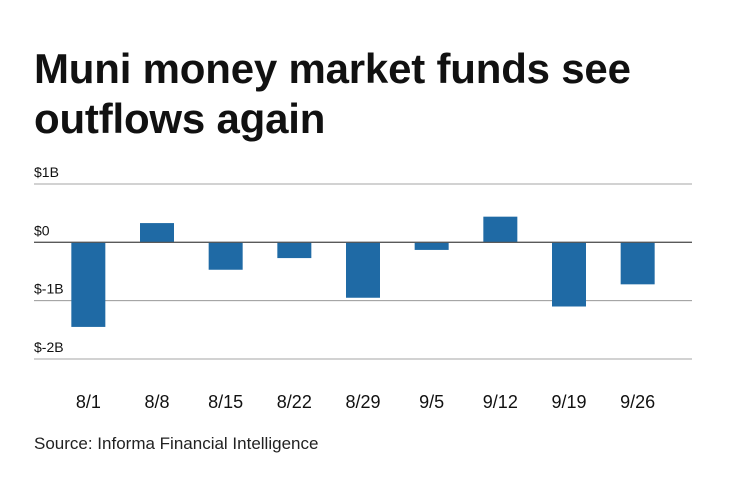  What do you see at coordinates (362, 402) in the screenshot?
I see `x-tick-label: 8/29` at bounding box center [362, 402].